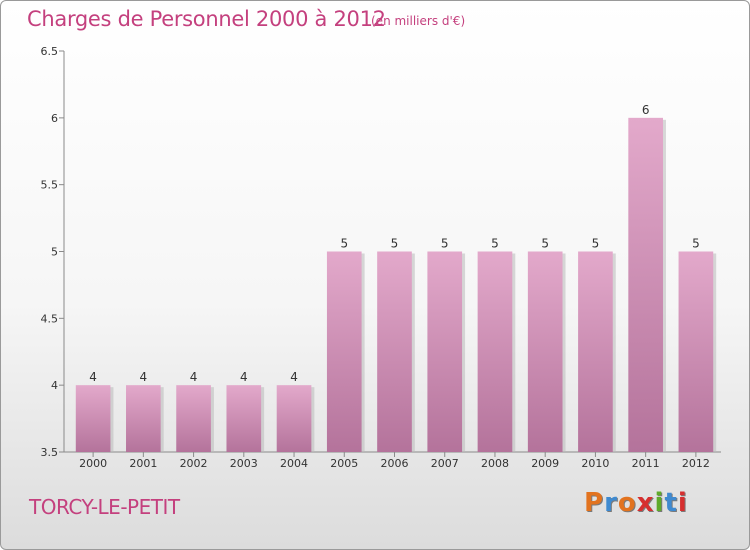  Describe the element at coordinates (54, 118) in the screenshot. I see `y-tick-label: 6` at that location.